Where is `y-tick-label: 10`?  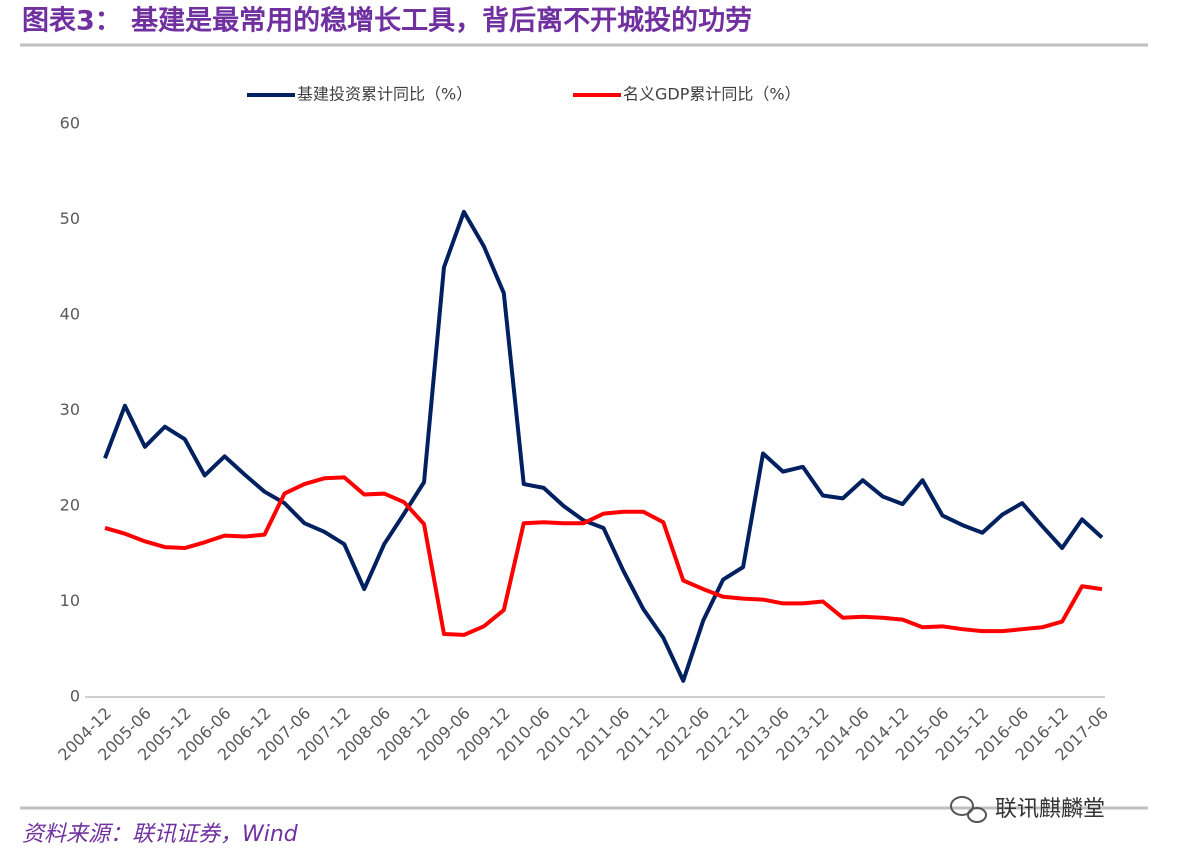 y-tick-label: 10 is located at coordinates (70, 600).